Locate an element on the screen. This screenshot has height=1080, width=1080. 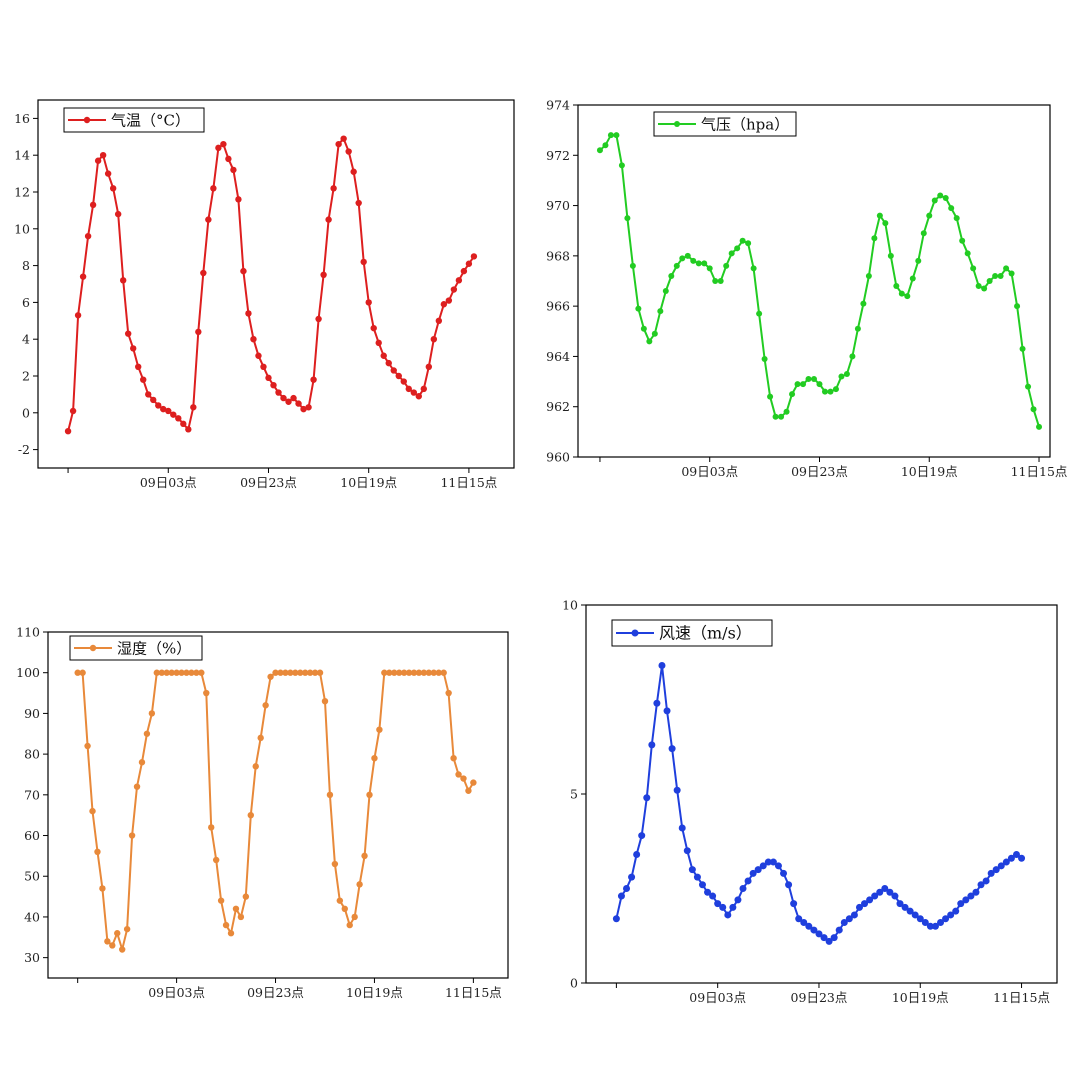
y-tick-label: 50 is located at coordinates (32, 876).